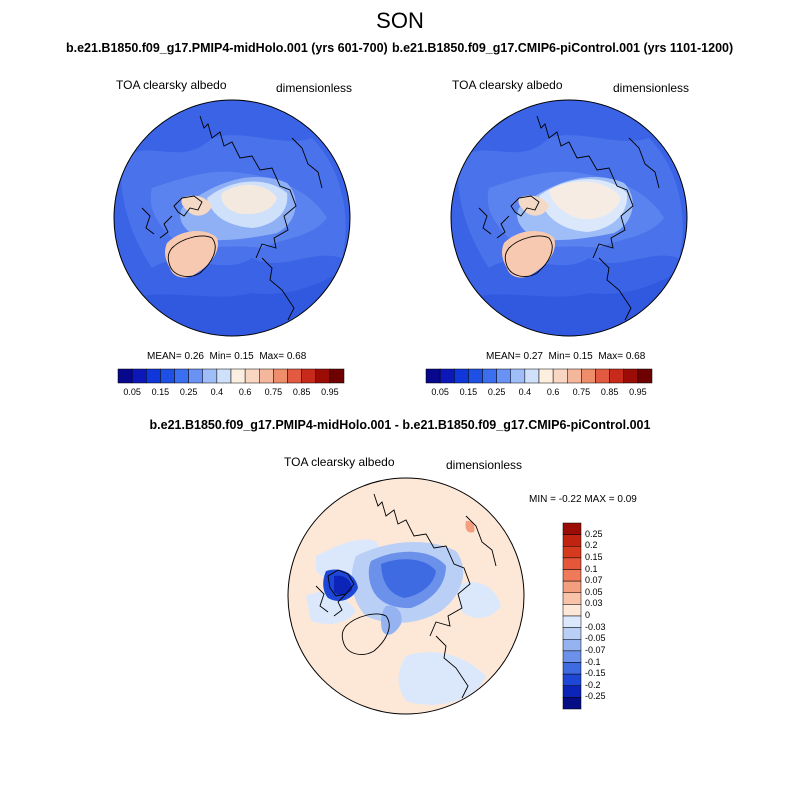 Image resolution: width=800 pixels, height=800 pixels. Describe the element at coordinates (651, 88) in the screenshot. I see `panel-2-units-label: dimensionless` at that location.